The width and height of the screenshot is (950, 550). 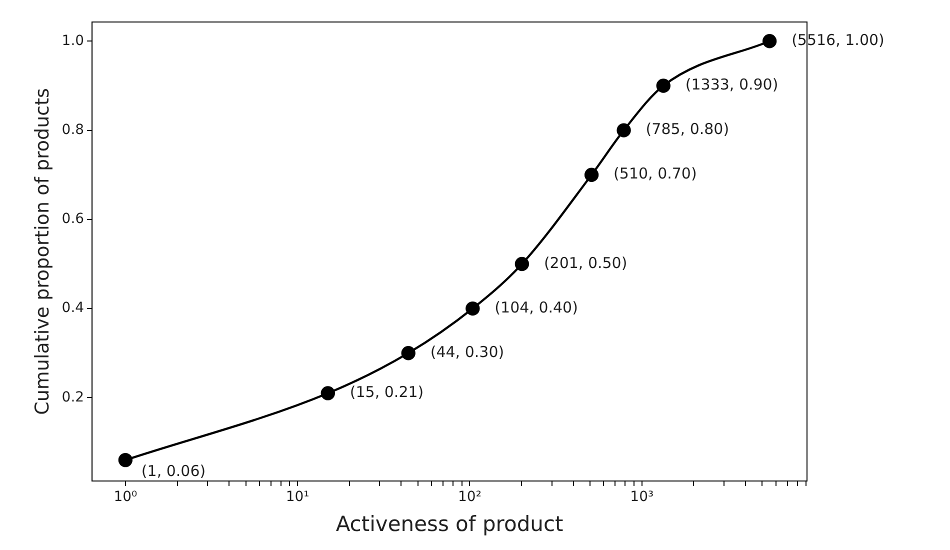 I want to click on y-tick-label: 0.8, so click(x=73, y=130).